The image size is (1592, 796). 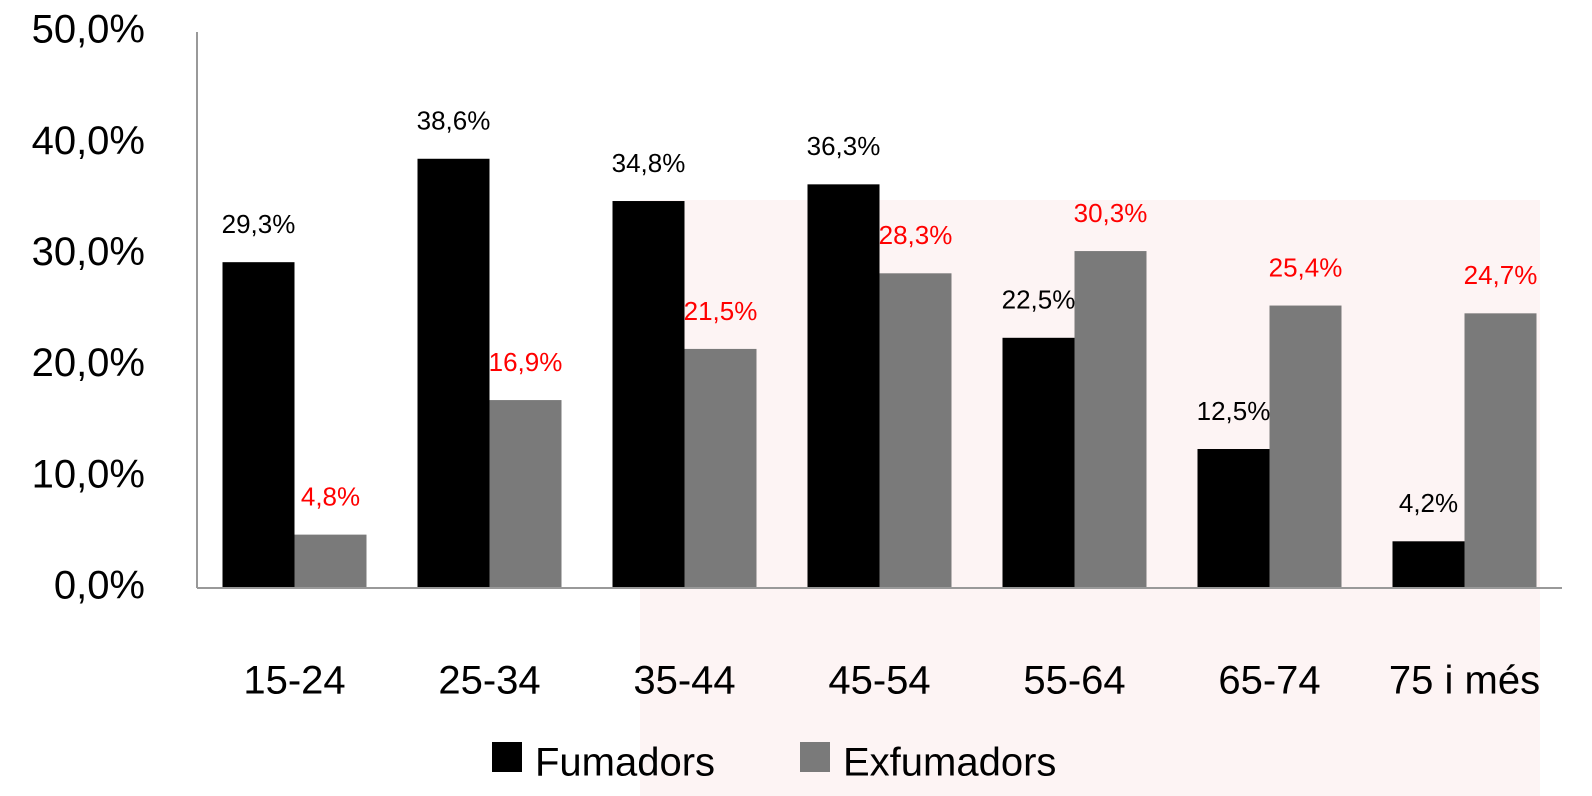 I want to click on data-label: 12,5%, so click(x=1234, y=411).